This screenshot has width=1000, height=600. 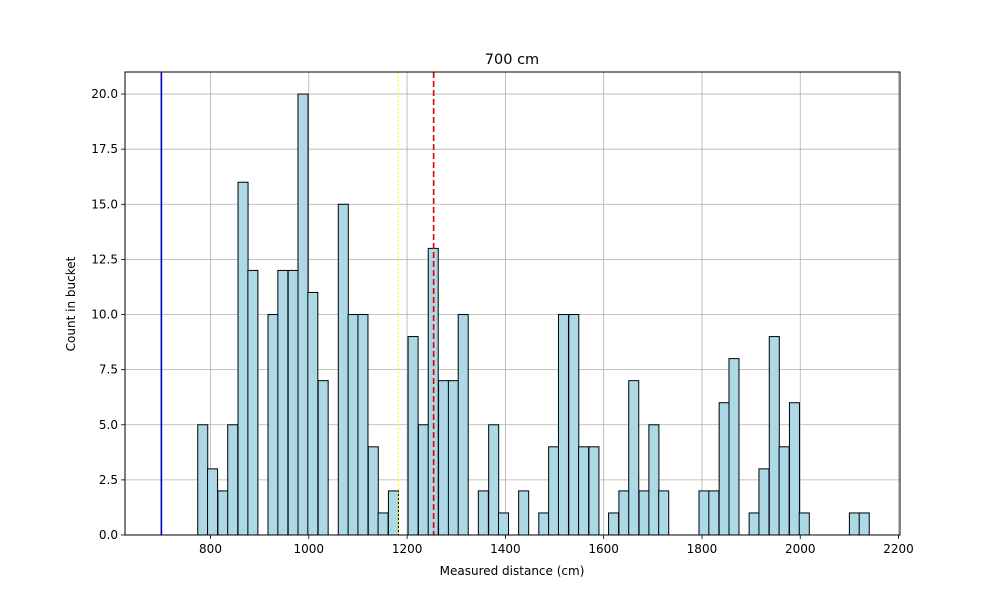 I want to click on x-tick-label: 1600, so click(x=603, y=549).